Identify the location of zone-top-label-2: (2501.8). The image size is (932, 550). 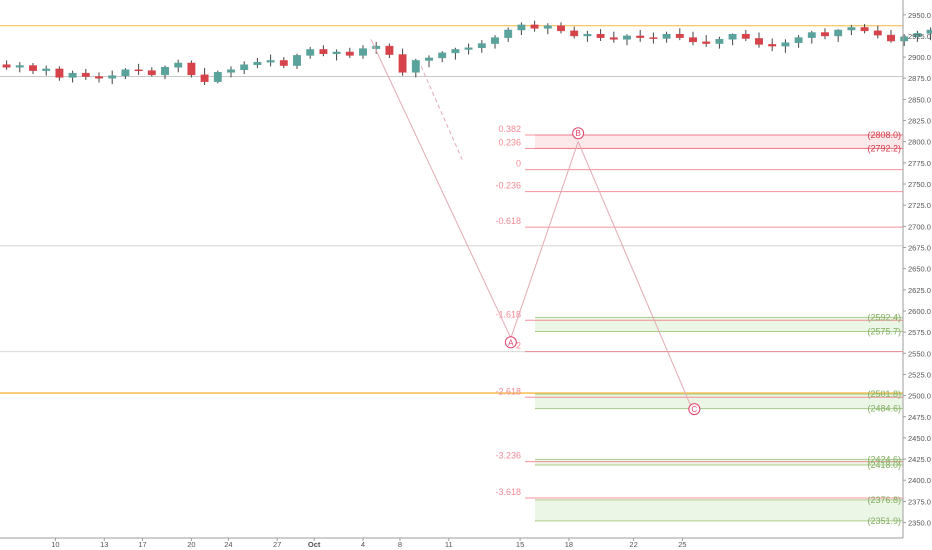
(884, 394).